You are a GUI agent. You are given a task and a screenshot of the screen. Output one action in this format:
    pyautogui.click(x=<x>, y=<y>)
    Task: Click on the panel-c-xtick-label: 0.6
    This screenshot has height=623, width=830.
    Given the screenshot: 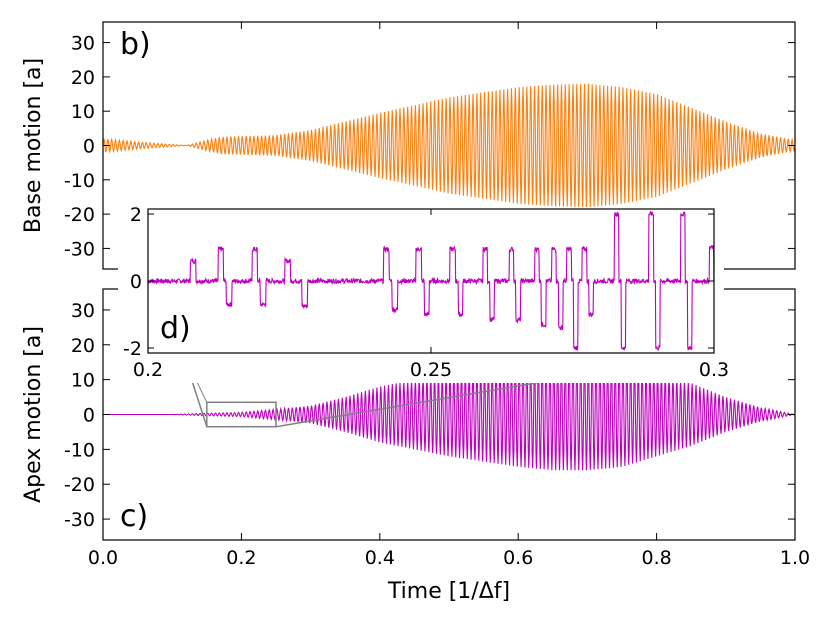 What is the action you would take?
    pyautogui.click(x=518, y=558)
    